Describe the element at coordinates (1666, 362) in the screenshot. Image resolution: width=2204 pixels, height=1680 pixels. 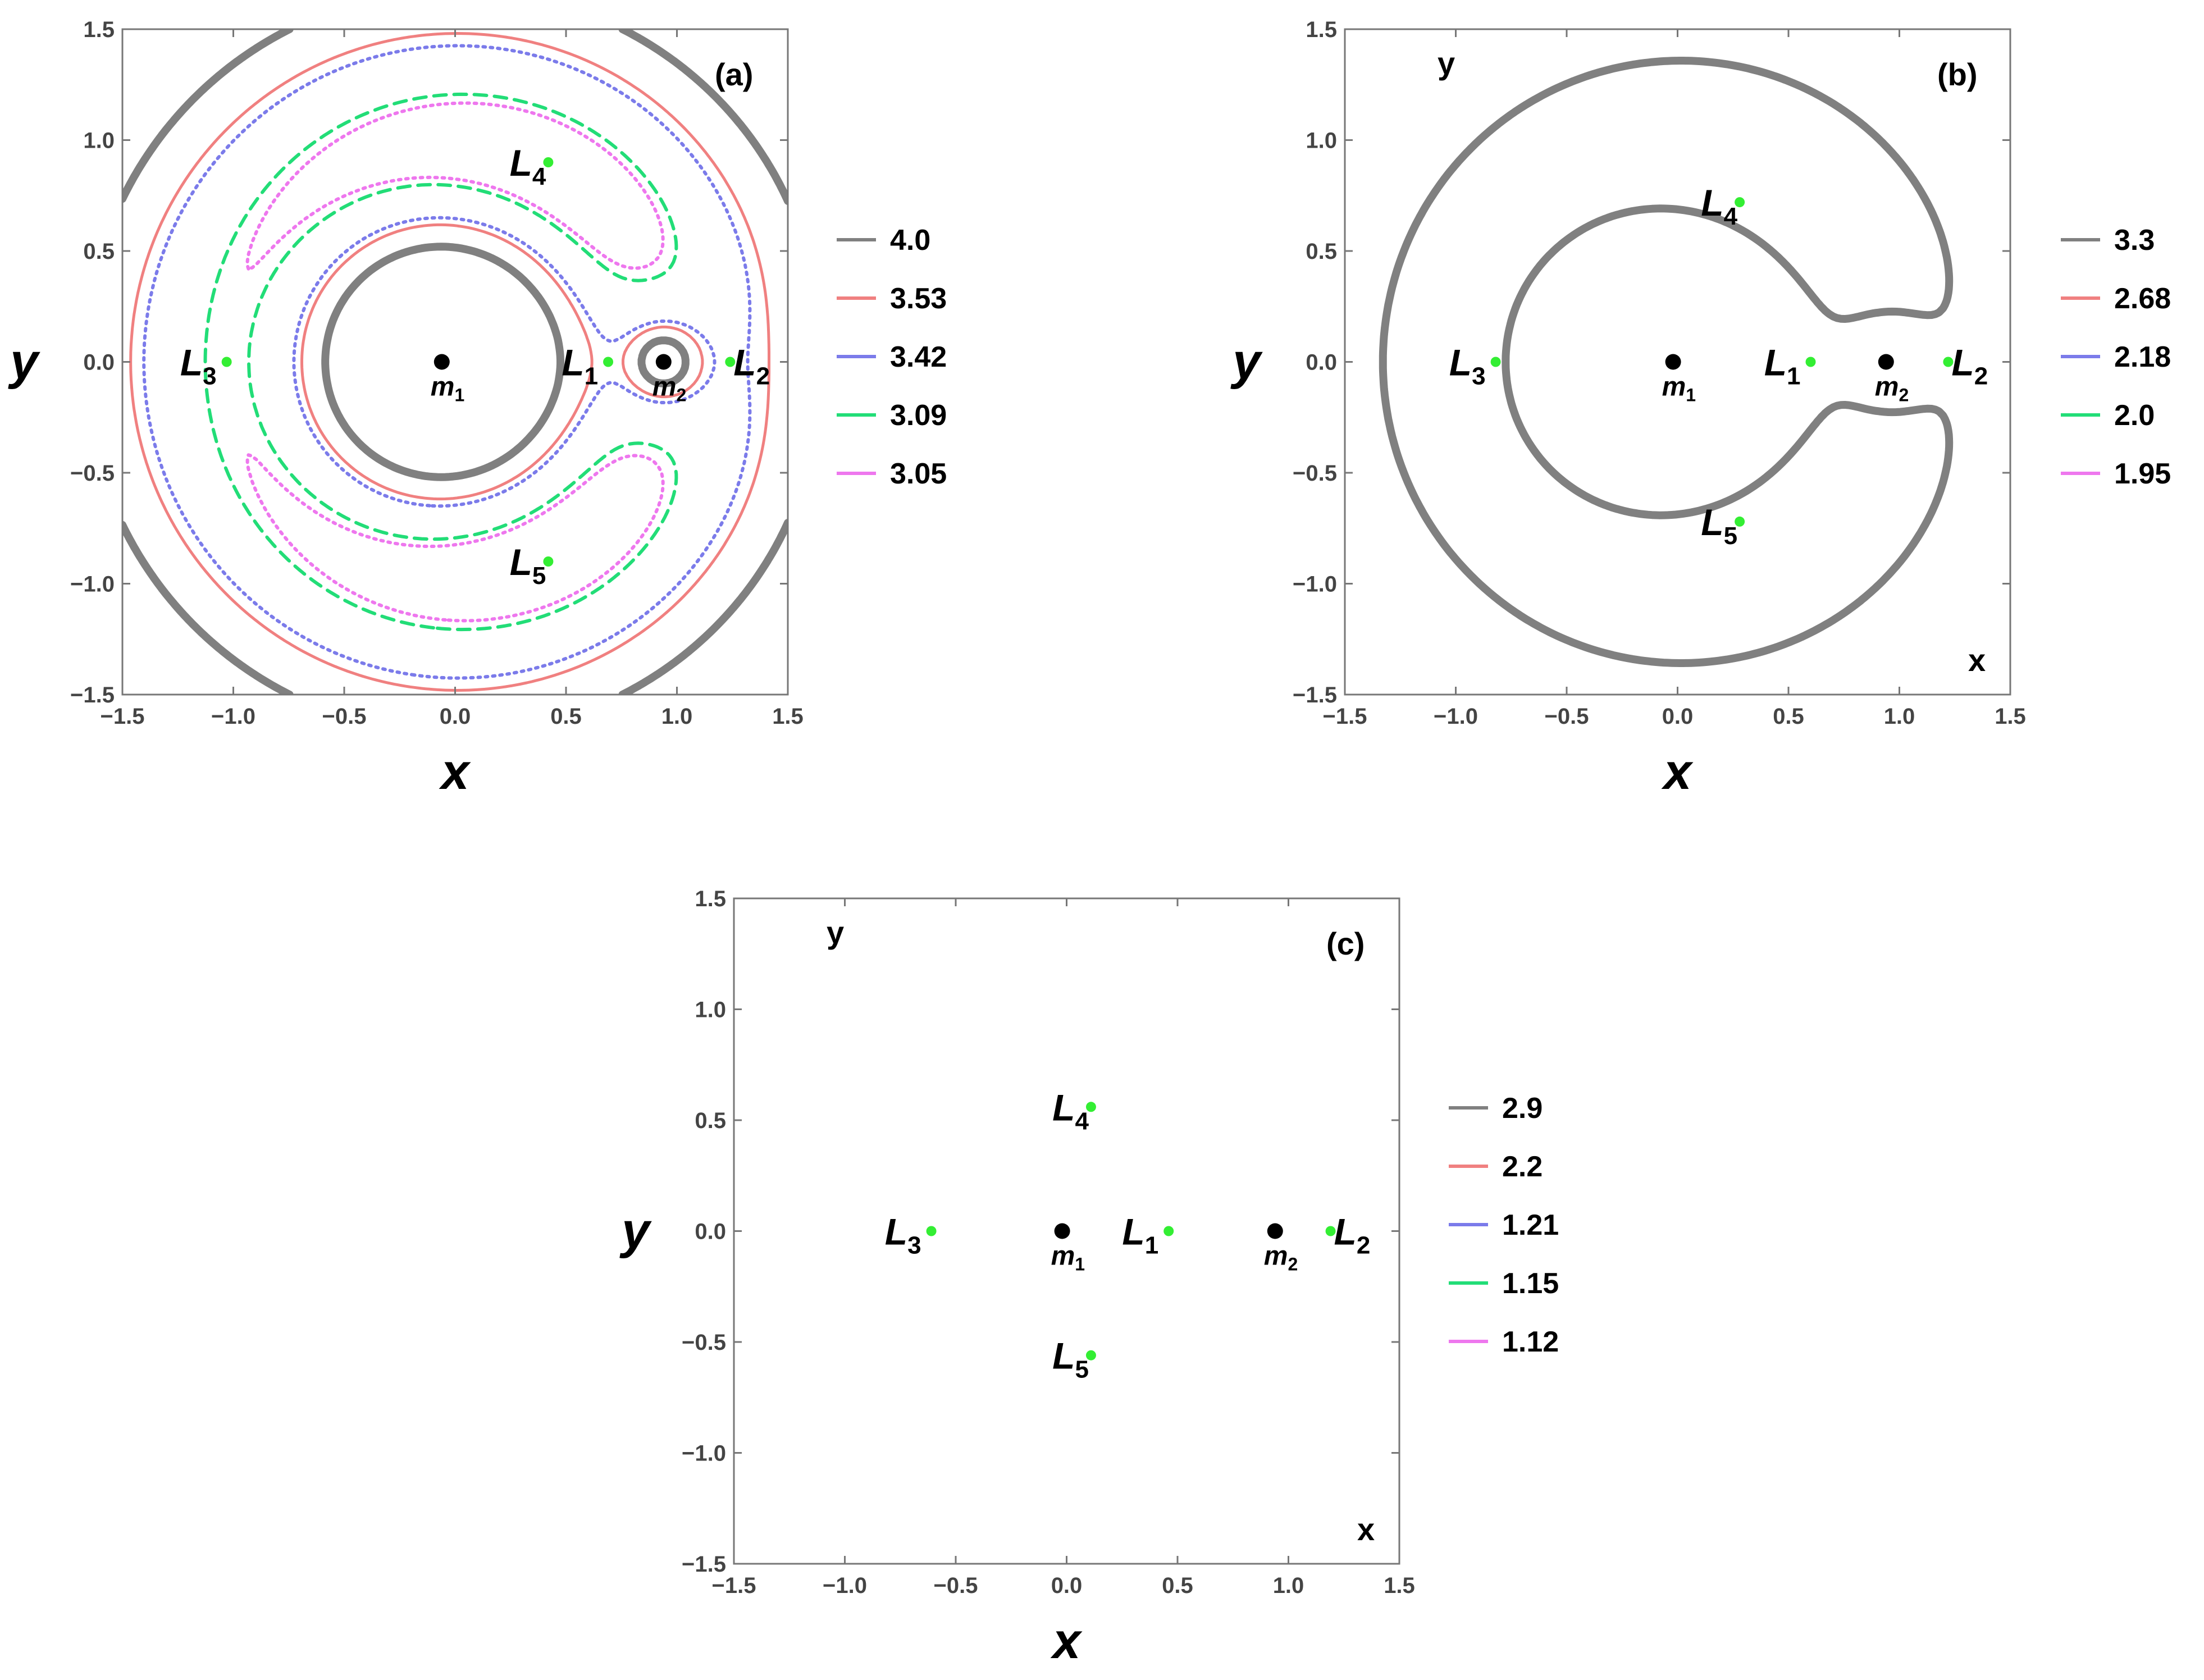
I see `contour-3.3` at that location.